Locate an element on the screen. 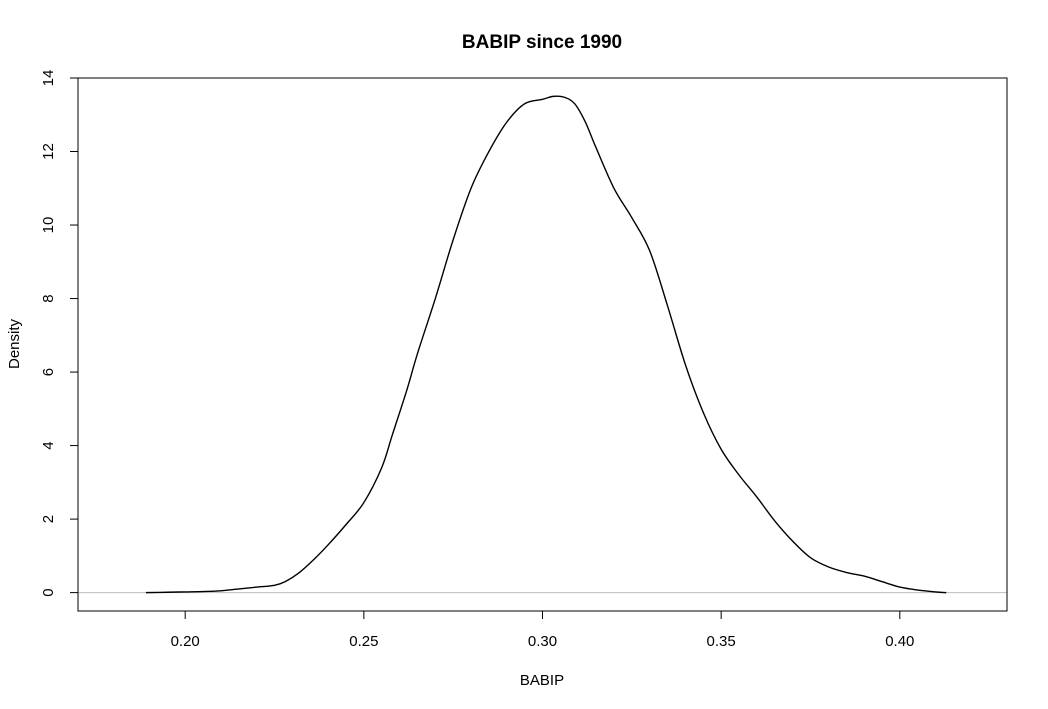  x-tick-label: 0.25 is located at coordinates (363, 641).